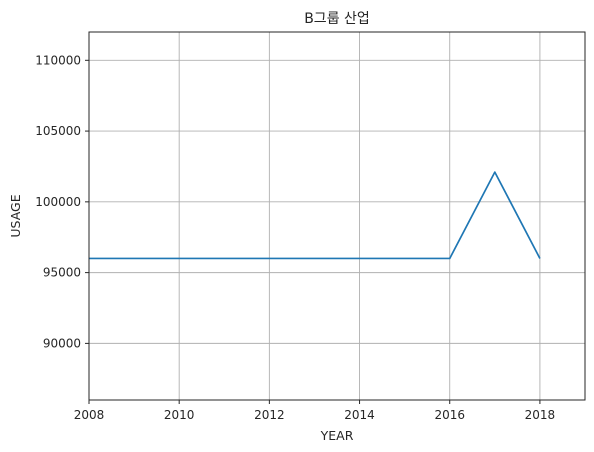  Describe the element at coordinates (58, 60) in the screenshot. I see `y-tick-label: 110000` at that location.